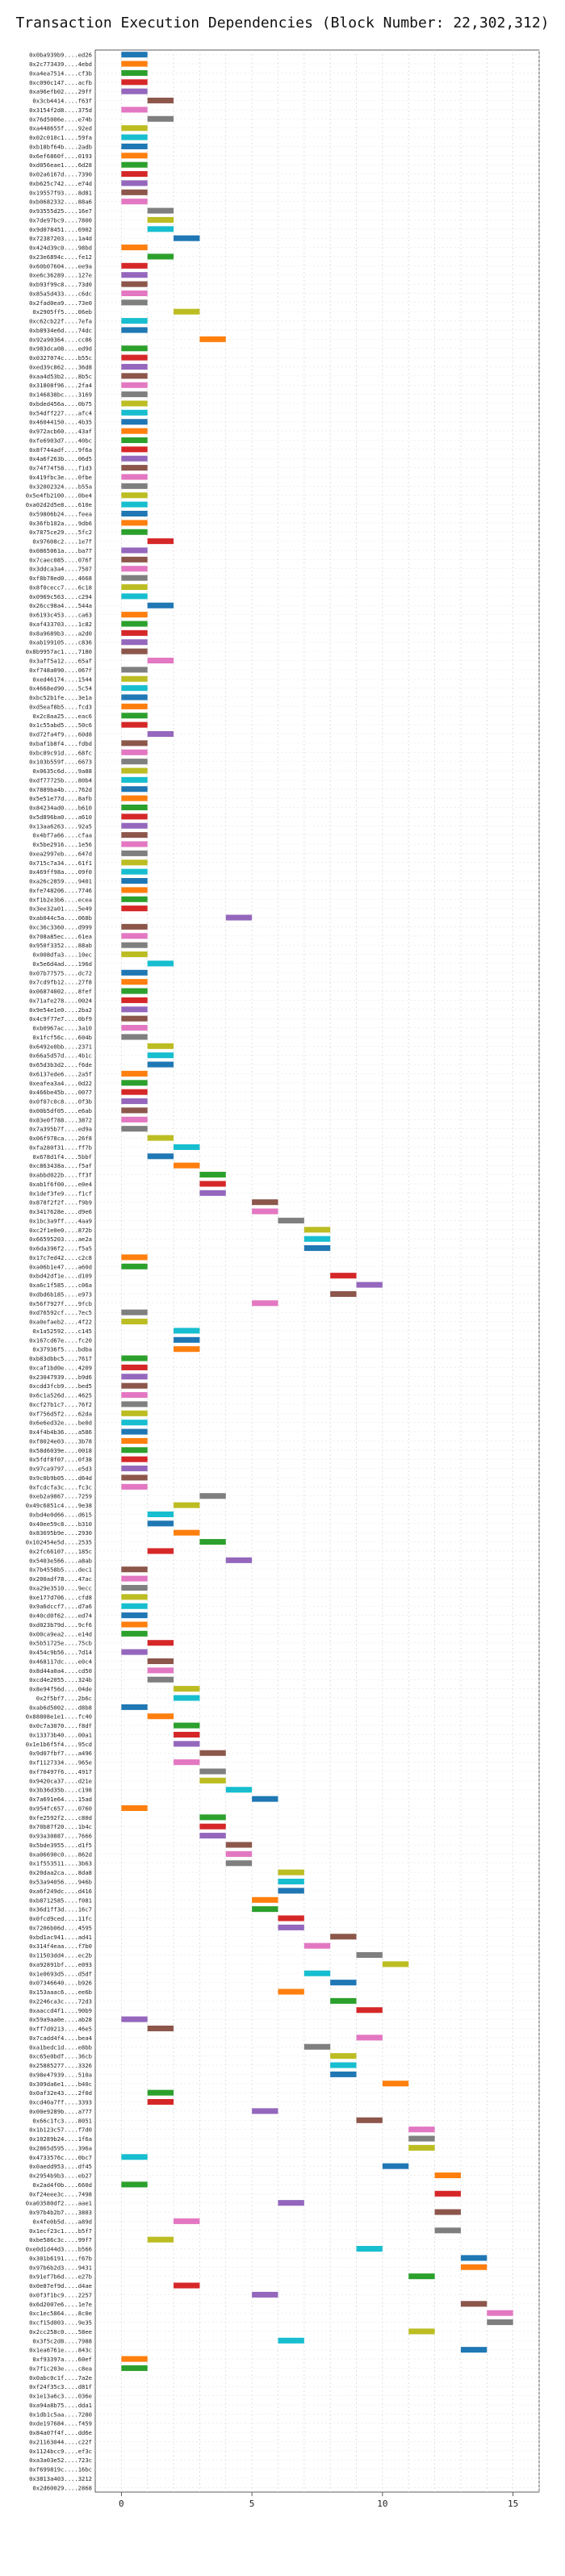  What do you see at coordinates (60, 1211) in the screenshot?
I see `y-tick-label: 0x3417628e....d9e6` at bounding box center [60, 1211].